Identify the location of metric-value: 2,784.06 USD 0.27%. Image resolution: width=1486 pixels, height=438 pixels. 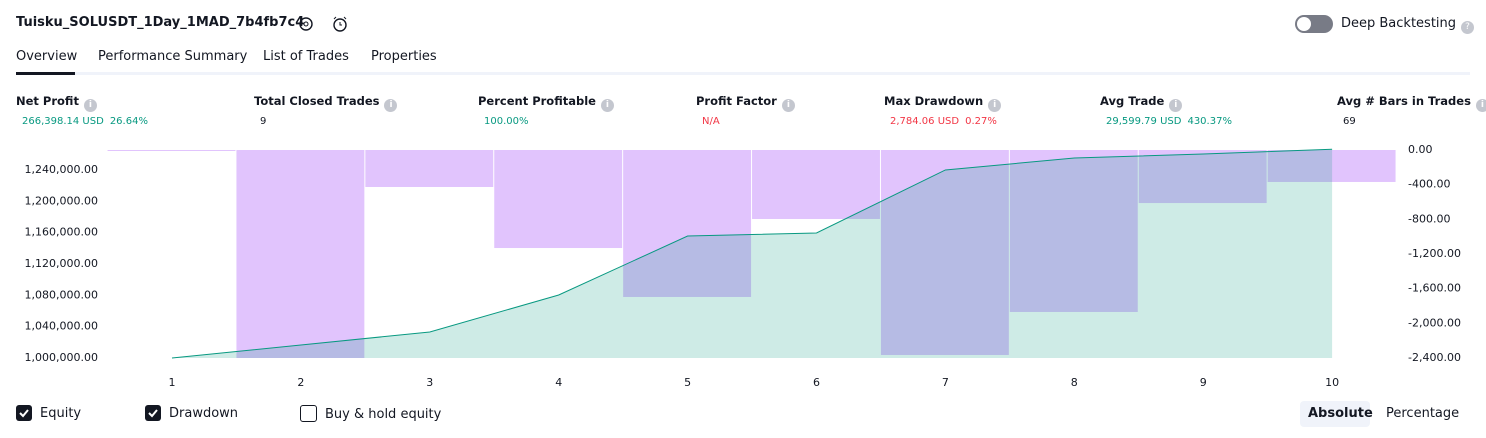
(940, 120).